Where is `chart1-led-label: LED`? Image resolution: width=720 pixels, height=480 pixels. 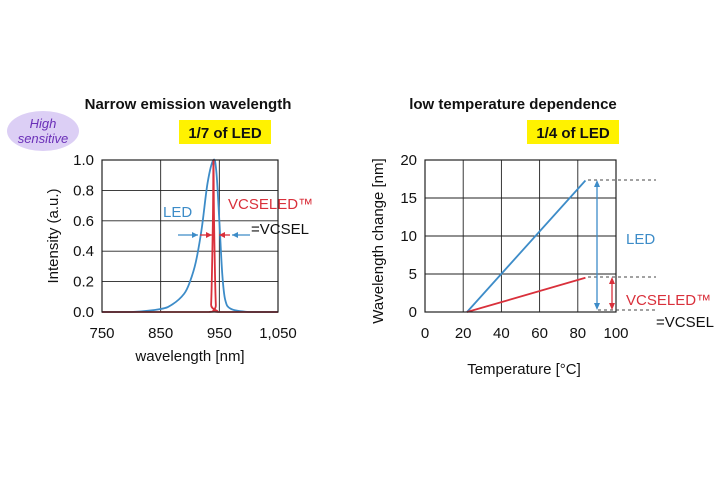
chart1-led-label: LED is located at coordinates (177, 212).